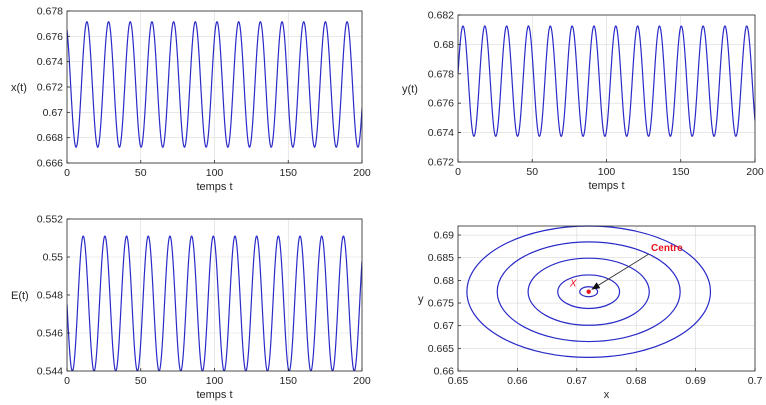  Describe the element at coordinates (444, 236) in the screenshot. I see `y-tick-label: 0.69` at that location.